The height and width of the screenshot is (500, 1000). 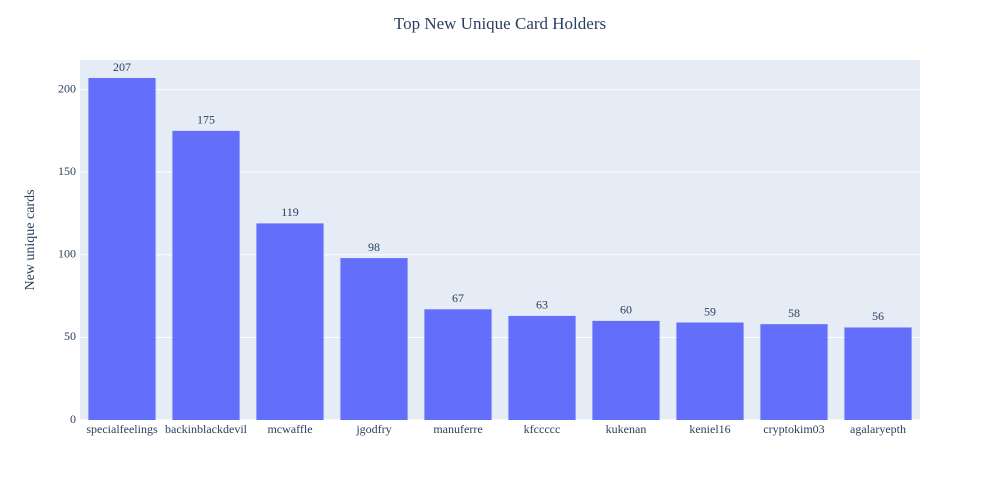 I want to click on x-tick-label: manuferre, so click(x=457, y=429).